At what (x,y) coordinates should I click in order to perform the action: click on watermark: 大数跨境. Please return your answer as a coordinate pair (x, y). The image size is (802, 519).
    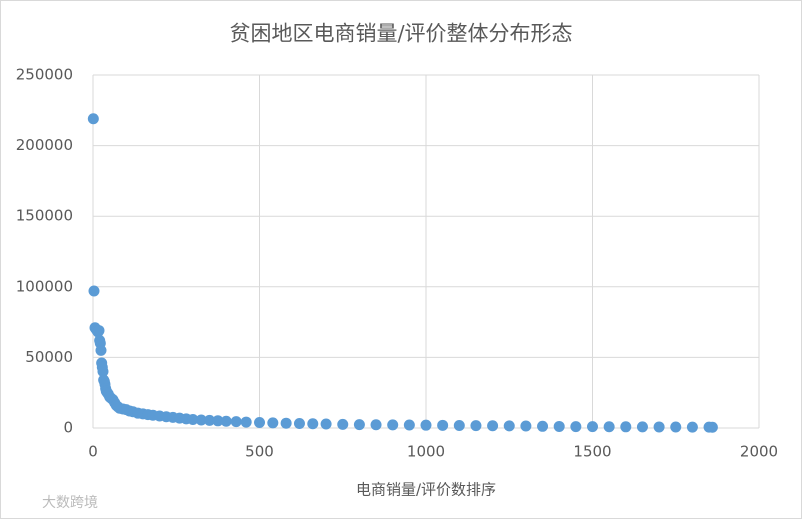
    Looking at the image, I should click on (70, 503).